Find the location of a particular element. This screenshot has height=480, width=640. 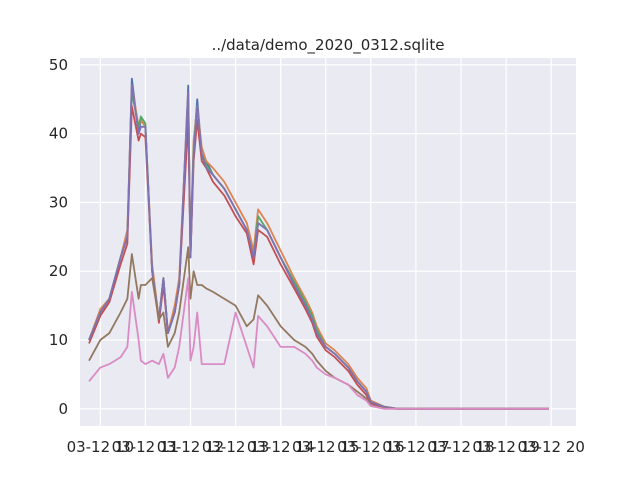

y-tick-label: 40 is located at coordinates (58, 134).